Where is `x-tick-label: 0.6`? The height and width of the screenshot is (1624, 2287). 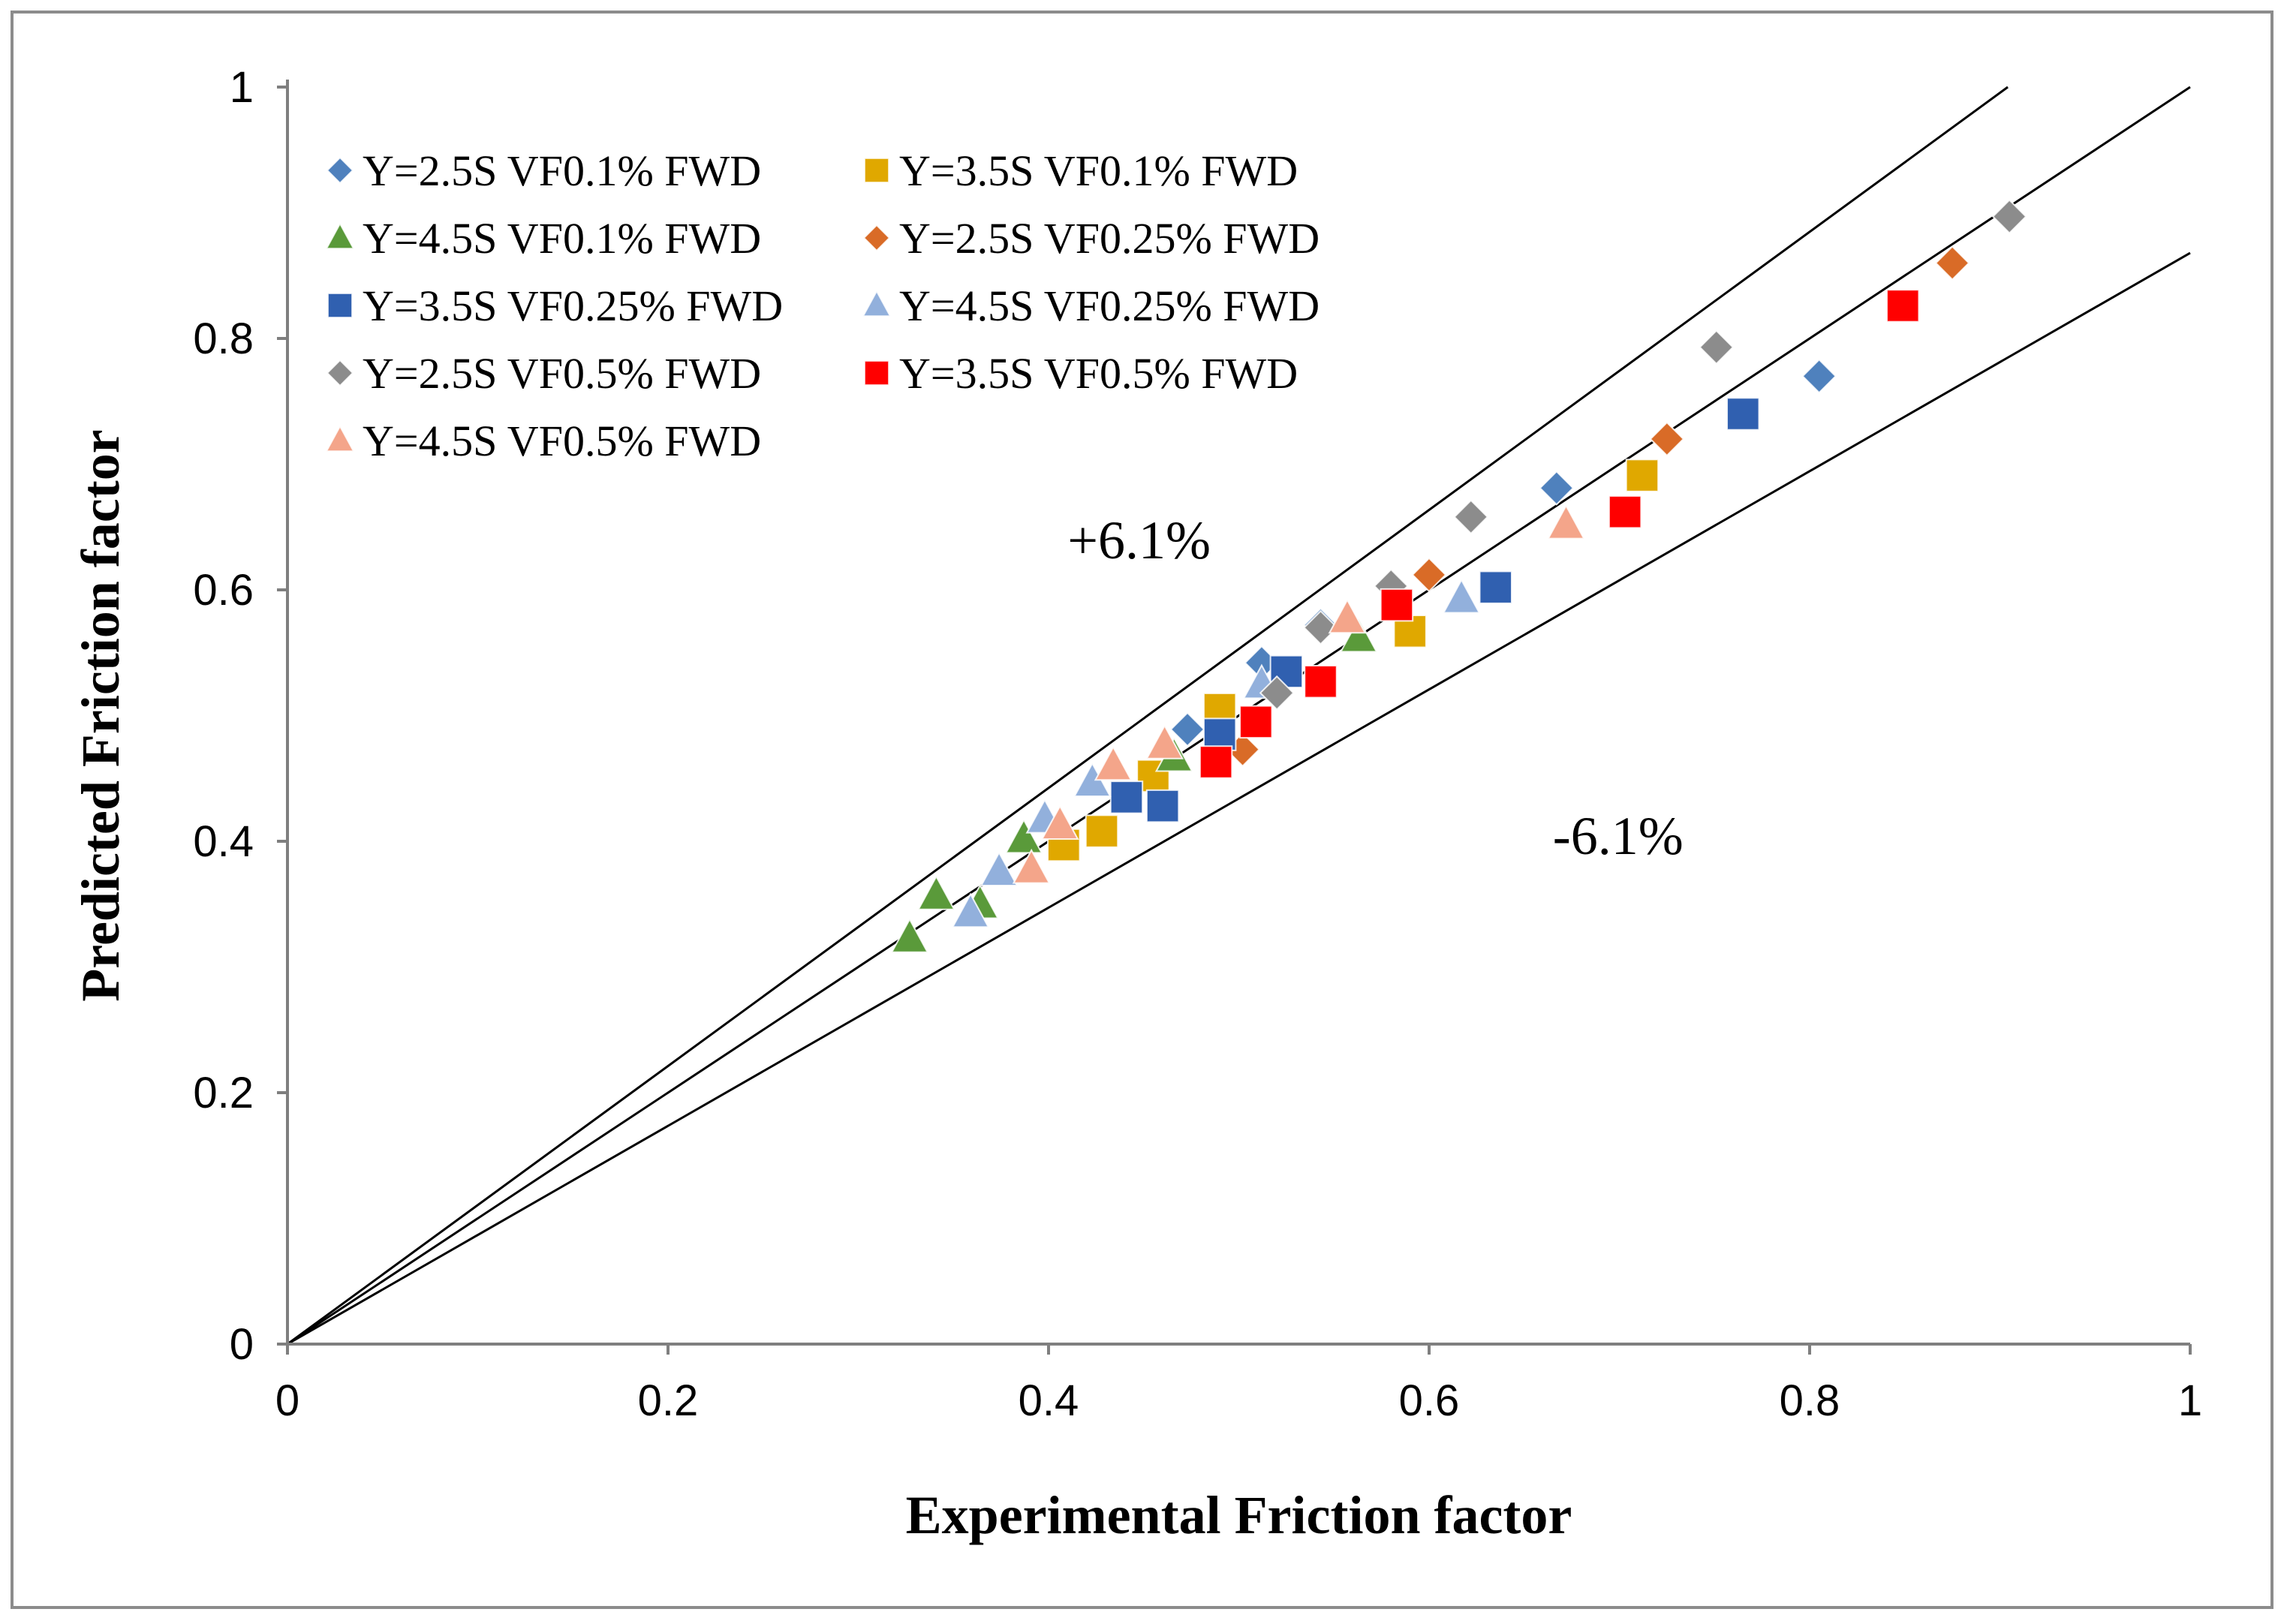
x-tick-label: 0.6 is located at coordinates (1429, 1400).